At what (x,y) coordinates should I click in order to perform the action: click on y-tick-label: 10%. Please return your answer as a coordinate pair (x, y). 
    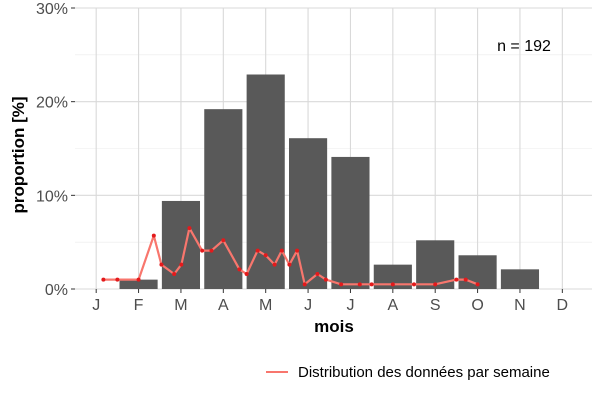
    Looking at the image, I should click on (52, 196).